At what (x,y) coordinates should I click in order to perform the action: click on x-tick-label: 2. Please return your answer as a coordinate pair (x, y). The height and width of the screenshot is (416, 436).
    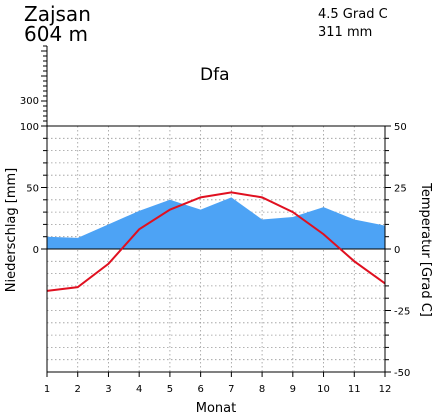
    Looking at the image, I should click on (78, 389).